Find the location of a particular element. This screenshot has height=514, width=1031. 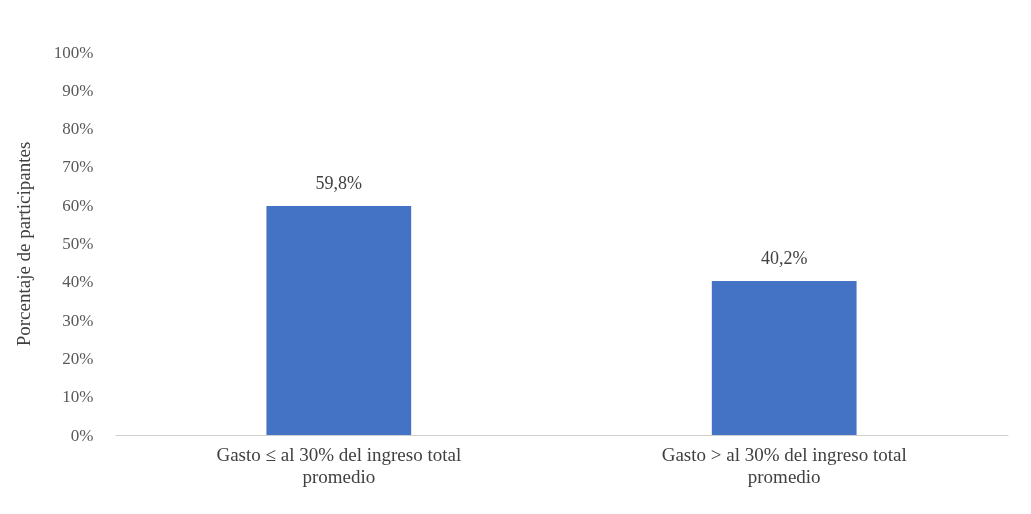

y-tick-label: 10% is located at coordinates (78, 397).